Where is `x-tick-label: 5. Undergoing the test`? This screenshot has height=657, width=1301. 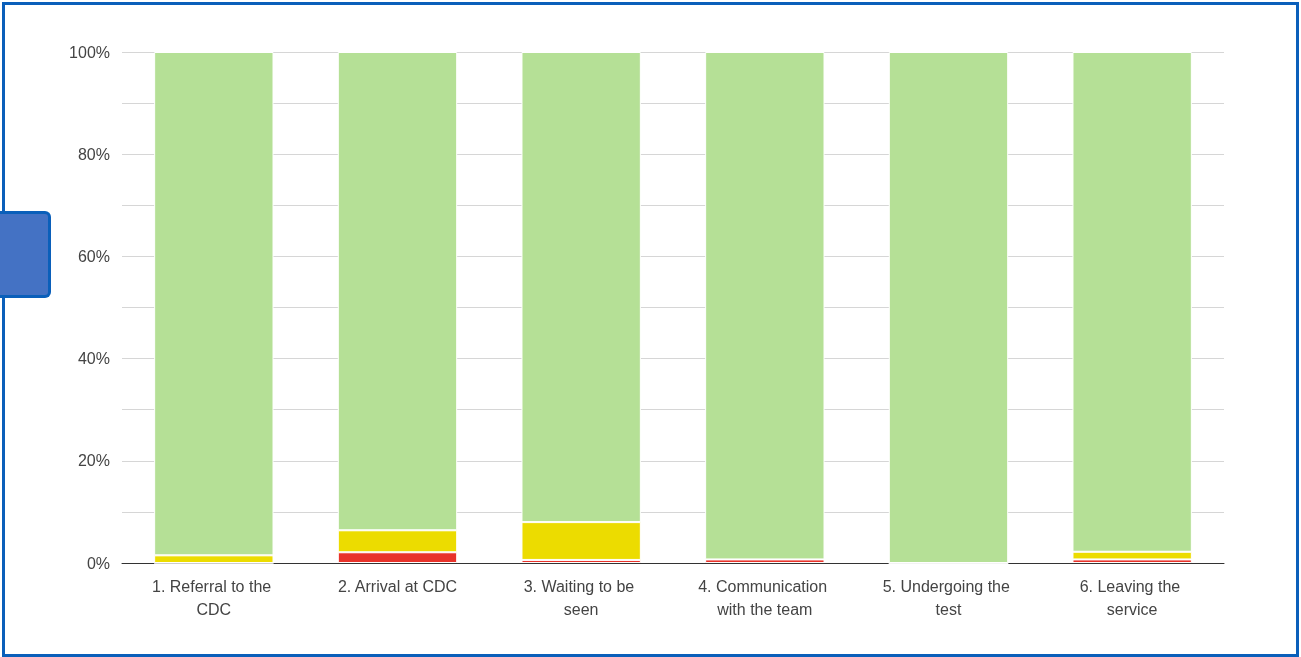 x-tick-label: 5. Undergoing the test is located at coordinates (948, 598).